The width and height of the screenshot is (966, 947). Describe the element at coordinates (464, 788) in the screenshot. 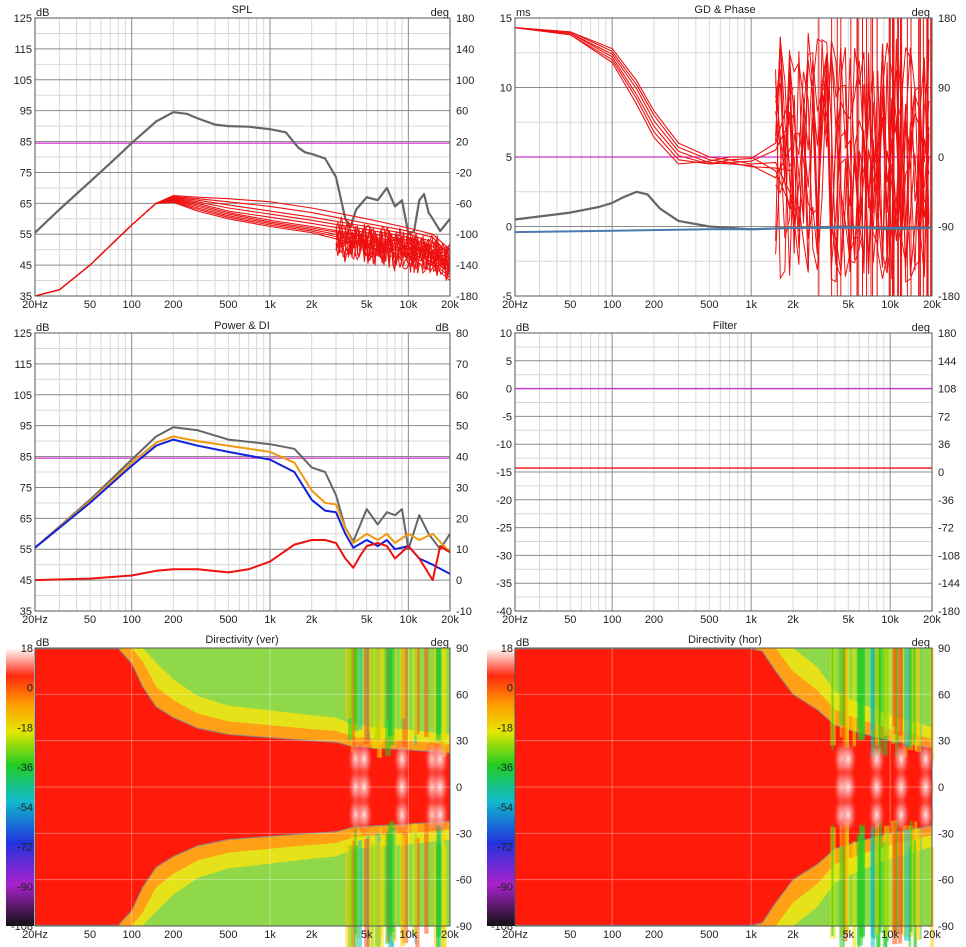

I see `dver-y-ticks: 90 60 30 0 -30 -60 -90` at that location.